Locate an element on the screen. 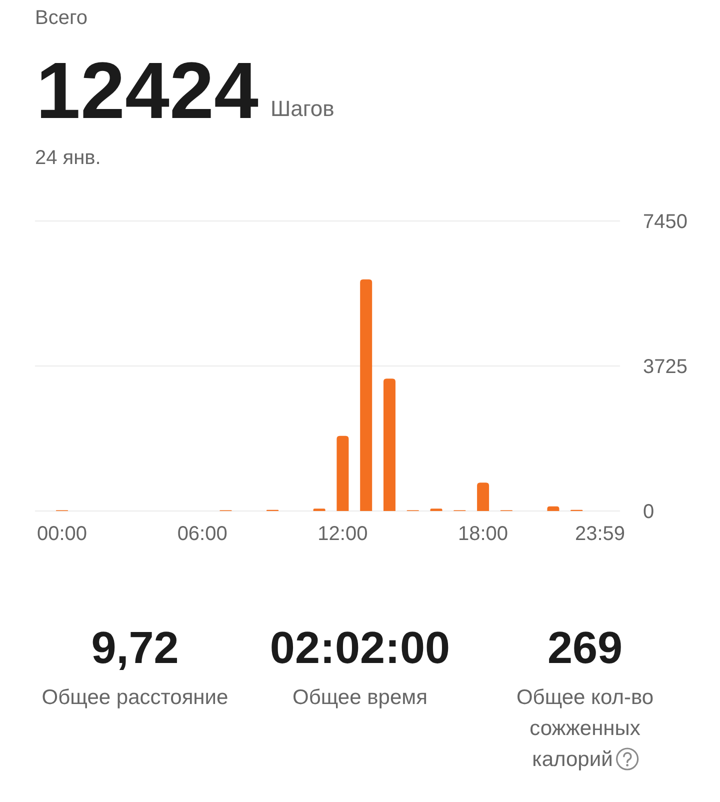 The image size is (720, 802). x-tick-label: 00:00 is located at coordinates (62, 534).